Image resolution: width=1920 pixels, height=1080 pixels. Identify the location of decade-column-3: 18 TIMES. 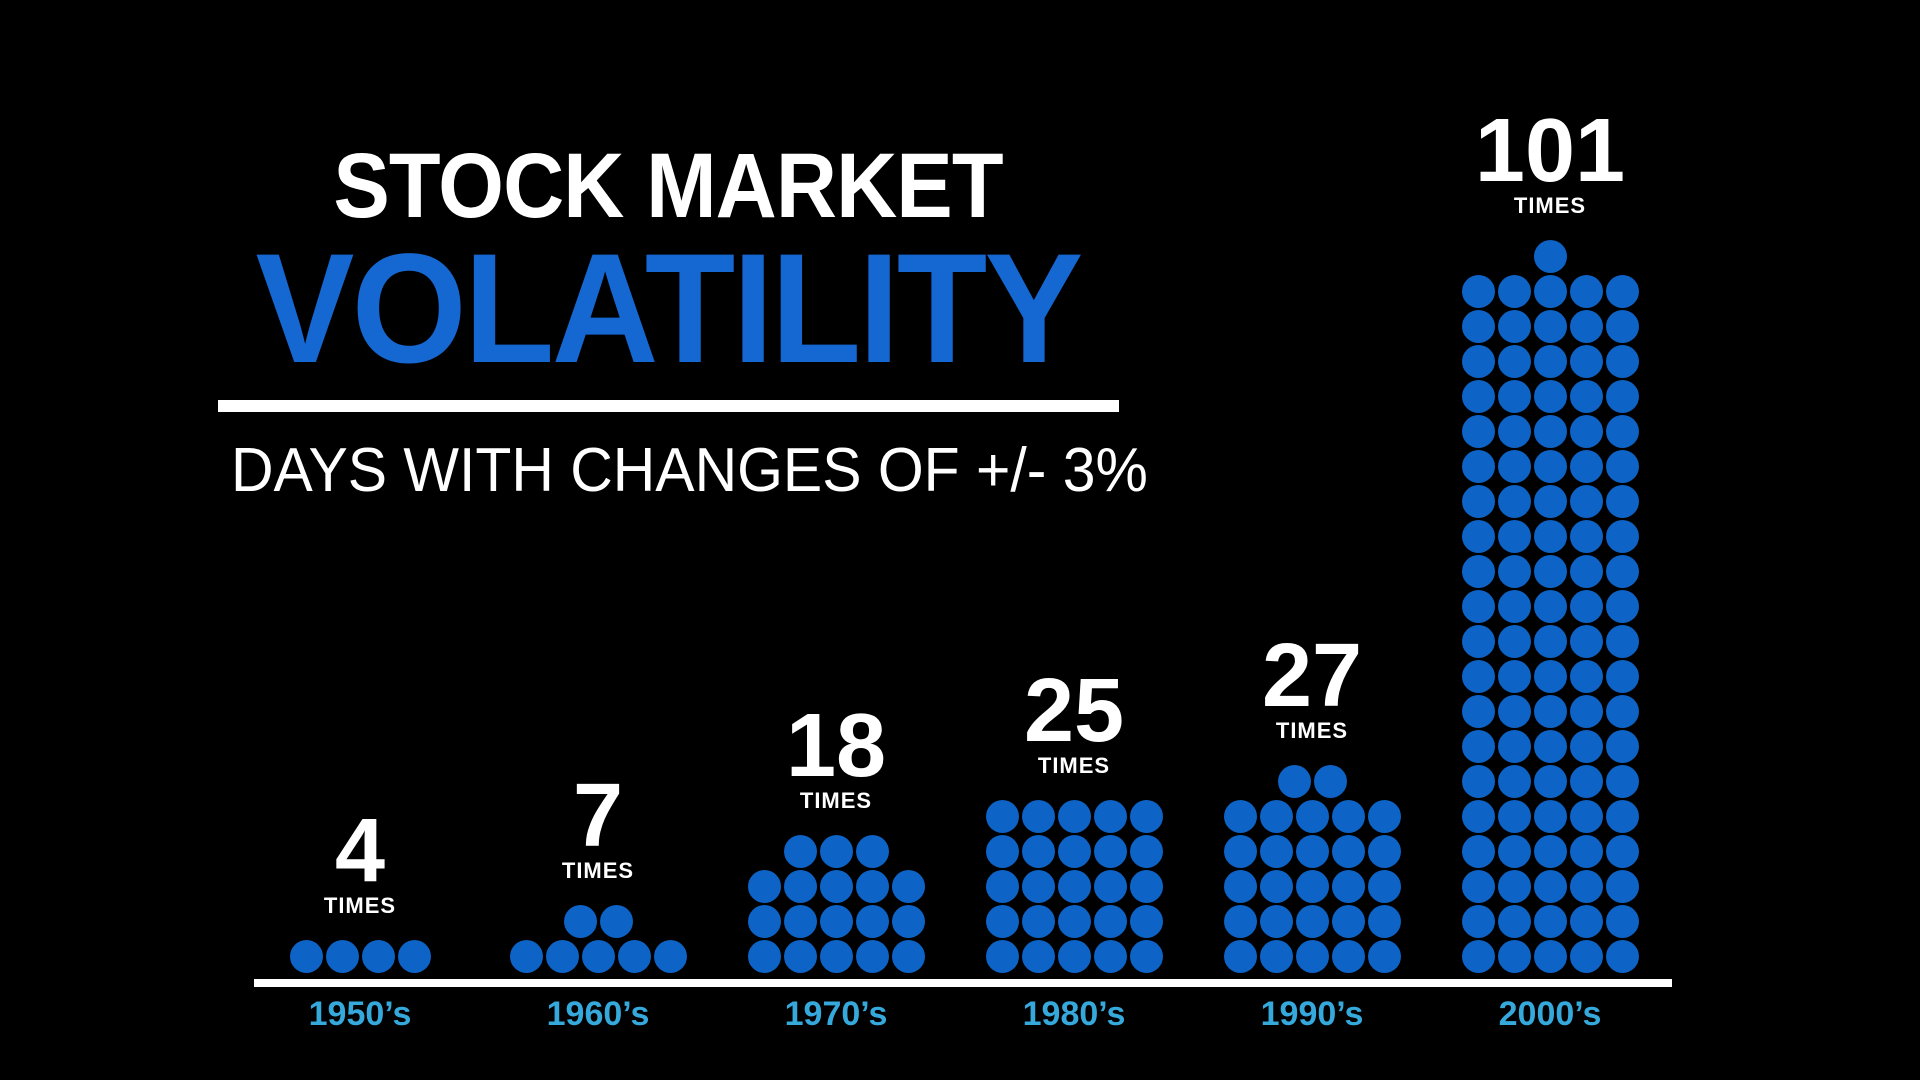
(836, 840).